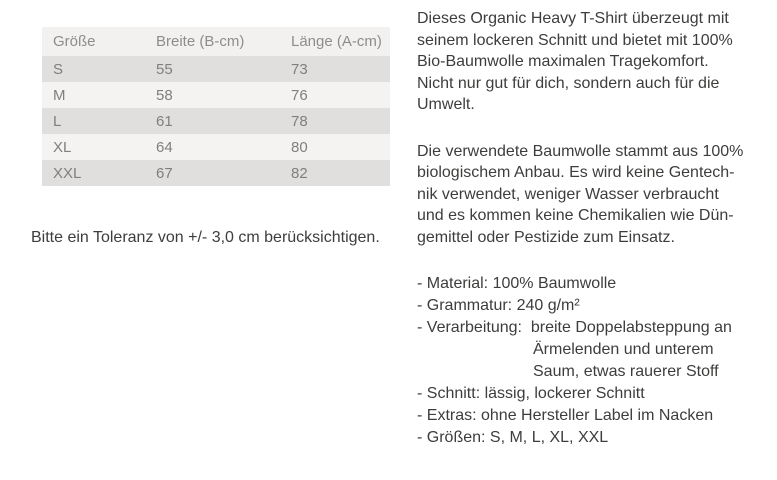 The height and width of the screenshot is (480, 777). I want to click on size-cell: M, so click(93, 95).